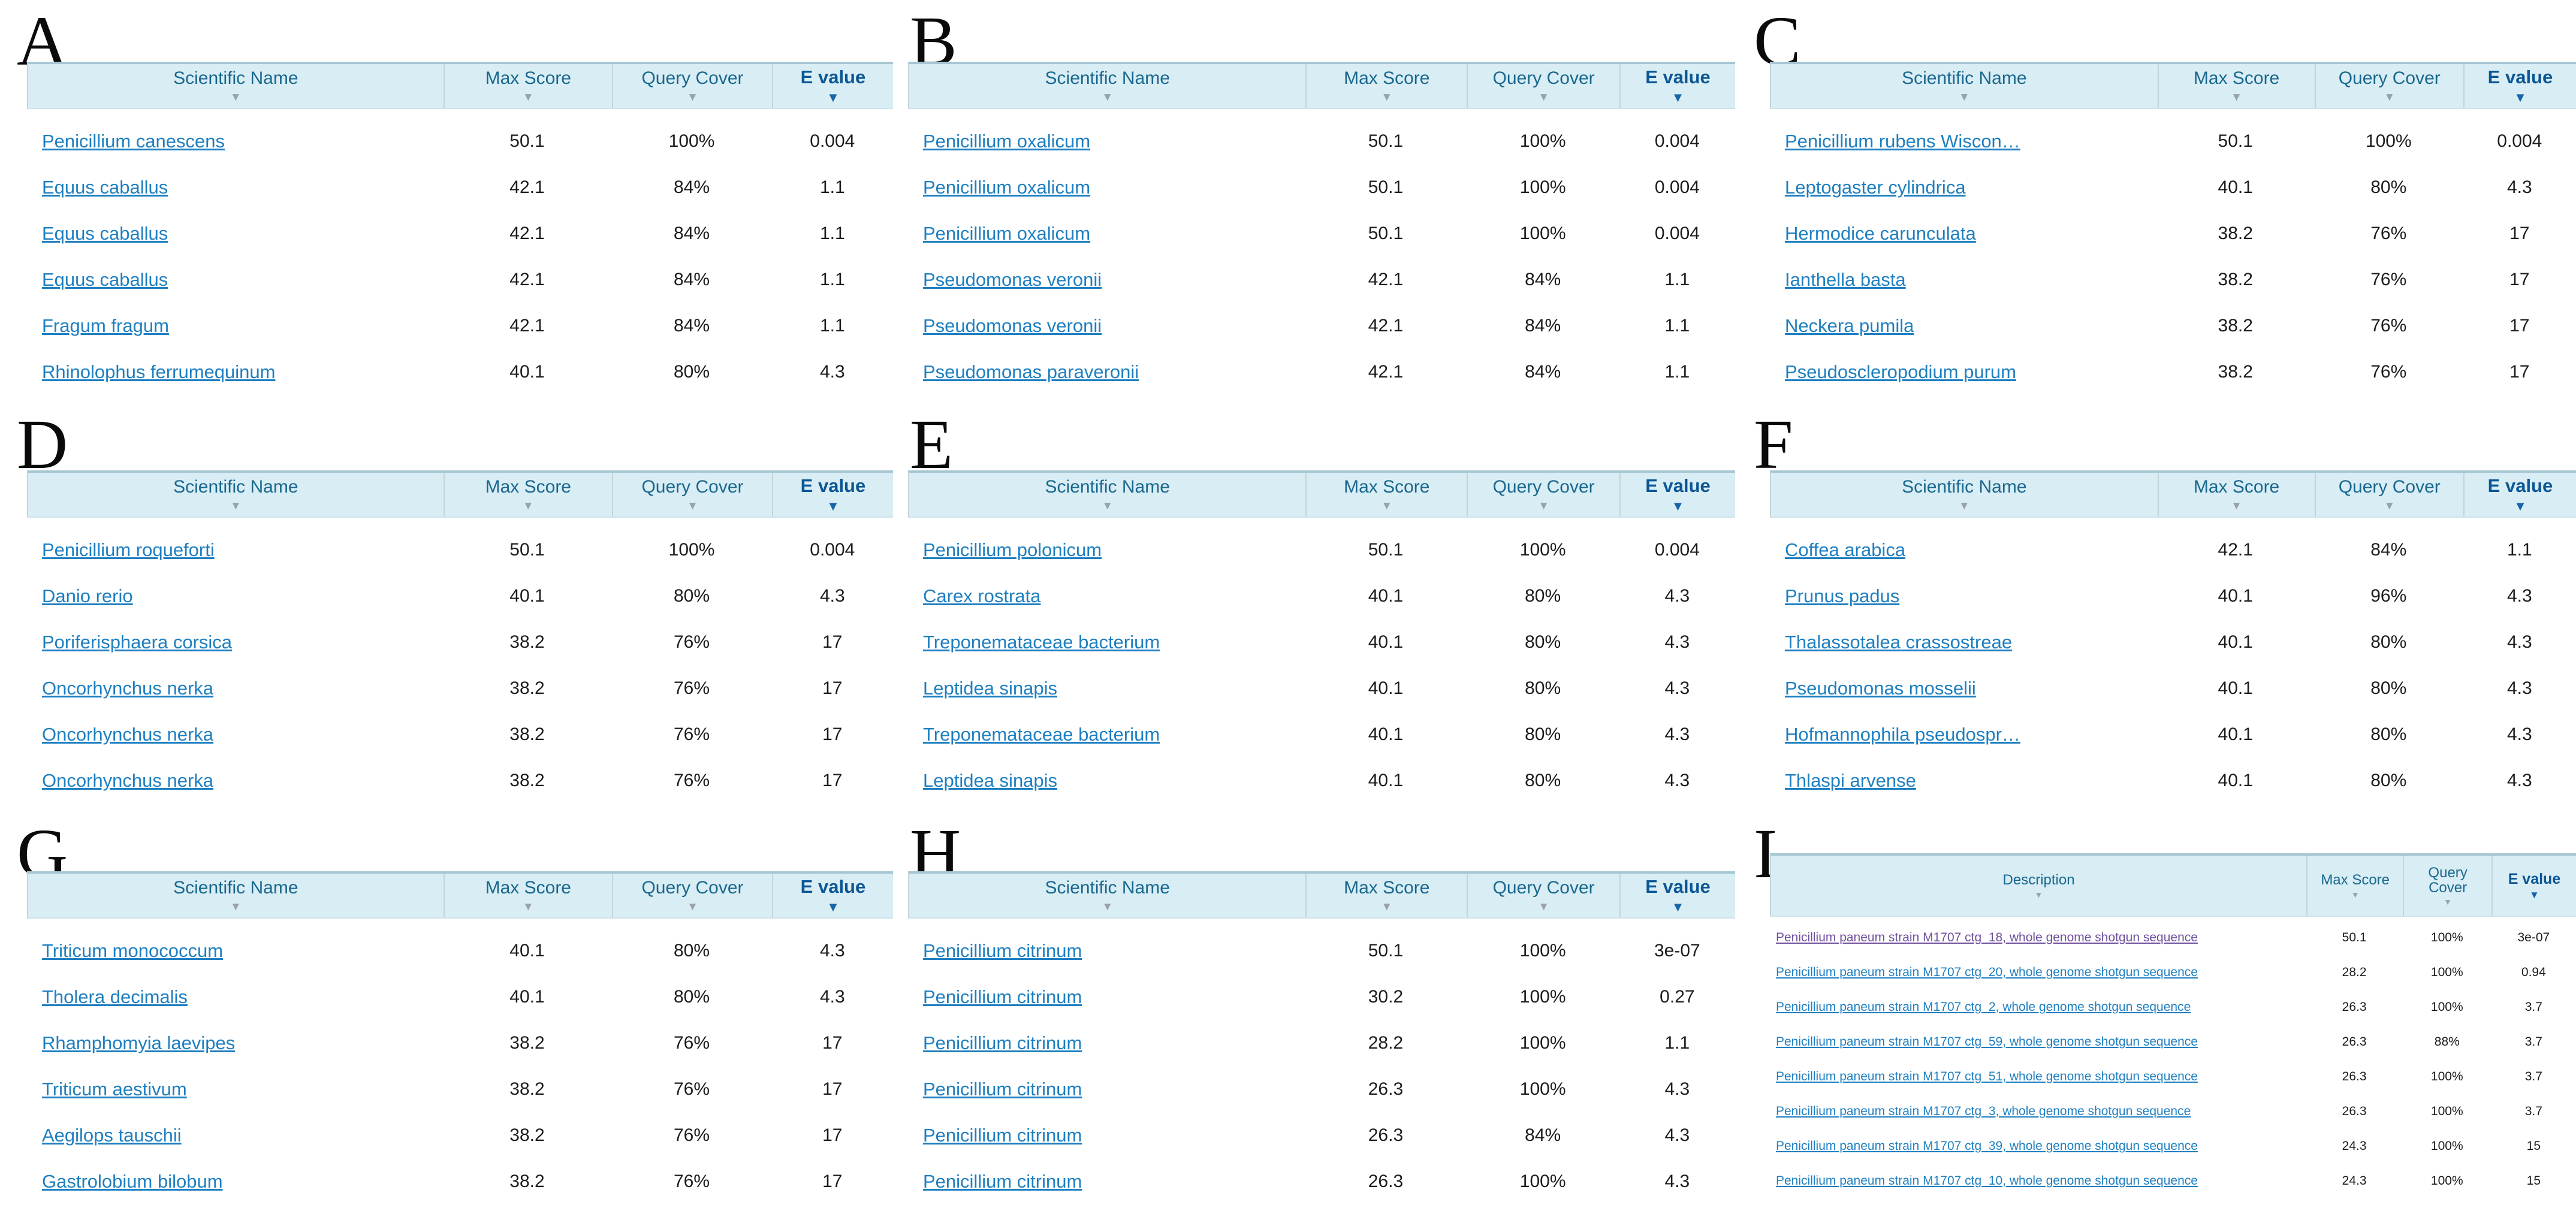 The width and height of the screenshot is (2576, 1217). I want to click on species-link: Leptogaster cylindrica, so click(1875, 187).